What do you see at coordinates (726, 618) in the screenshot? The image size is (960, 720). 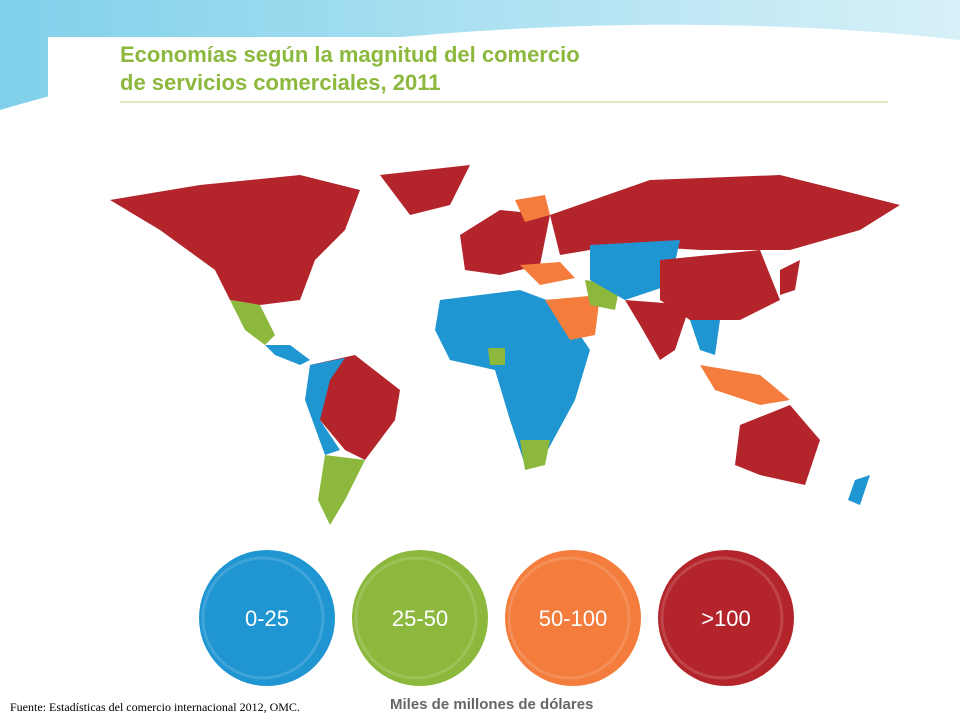 I see `legend-label: >100` at bounding box center [726, 618].